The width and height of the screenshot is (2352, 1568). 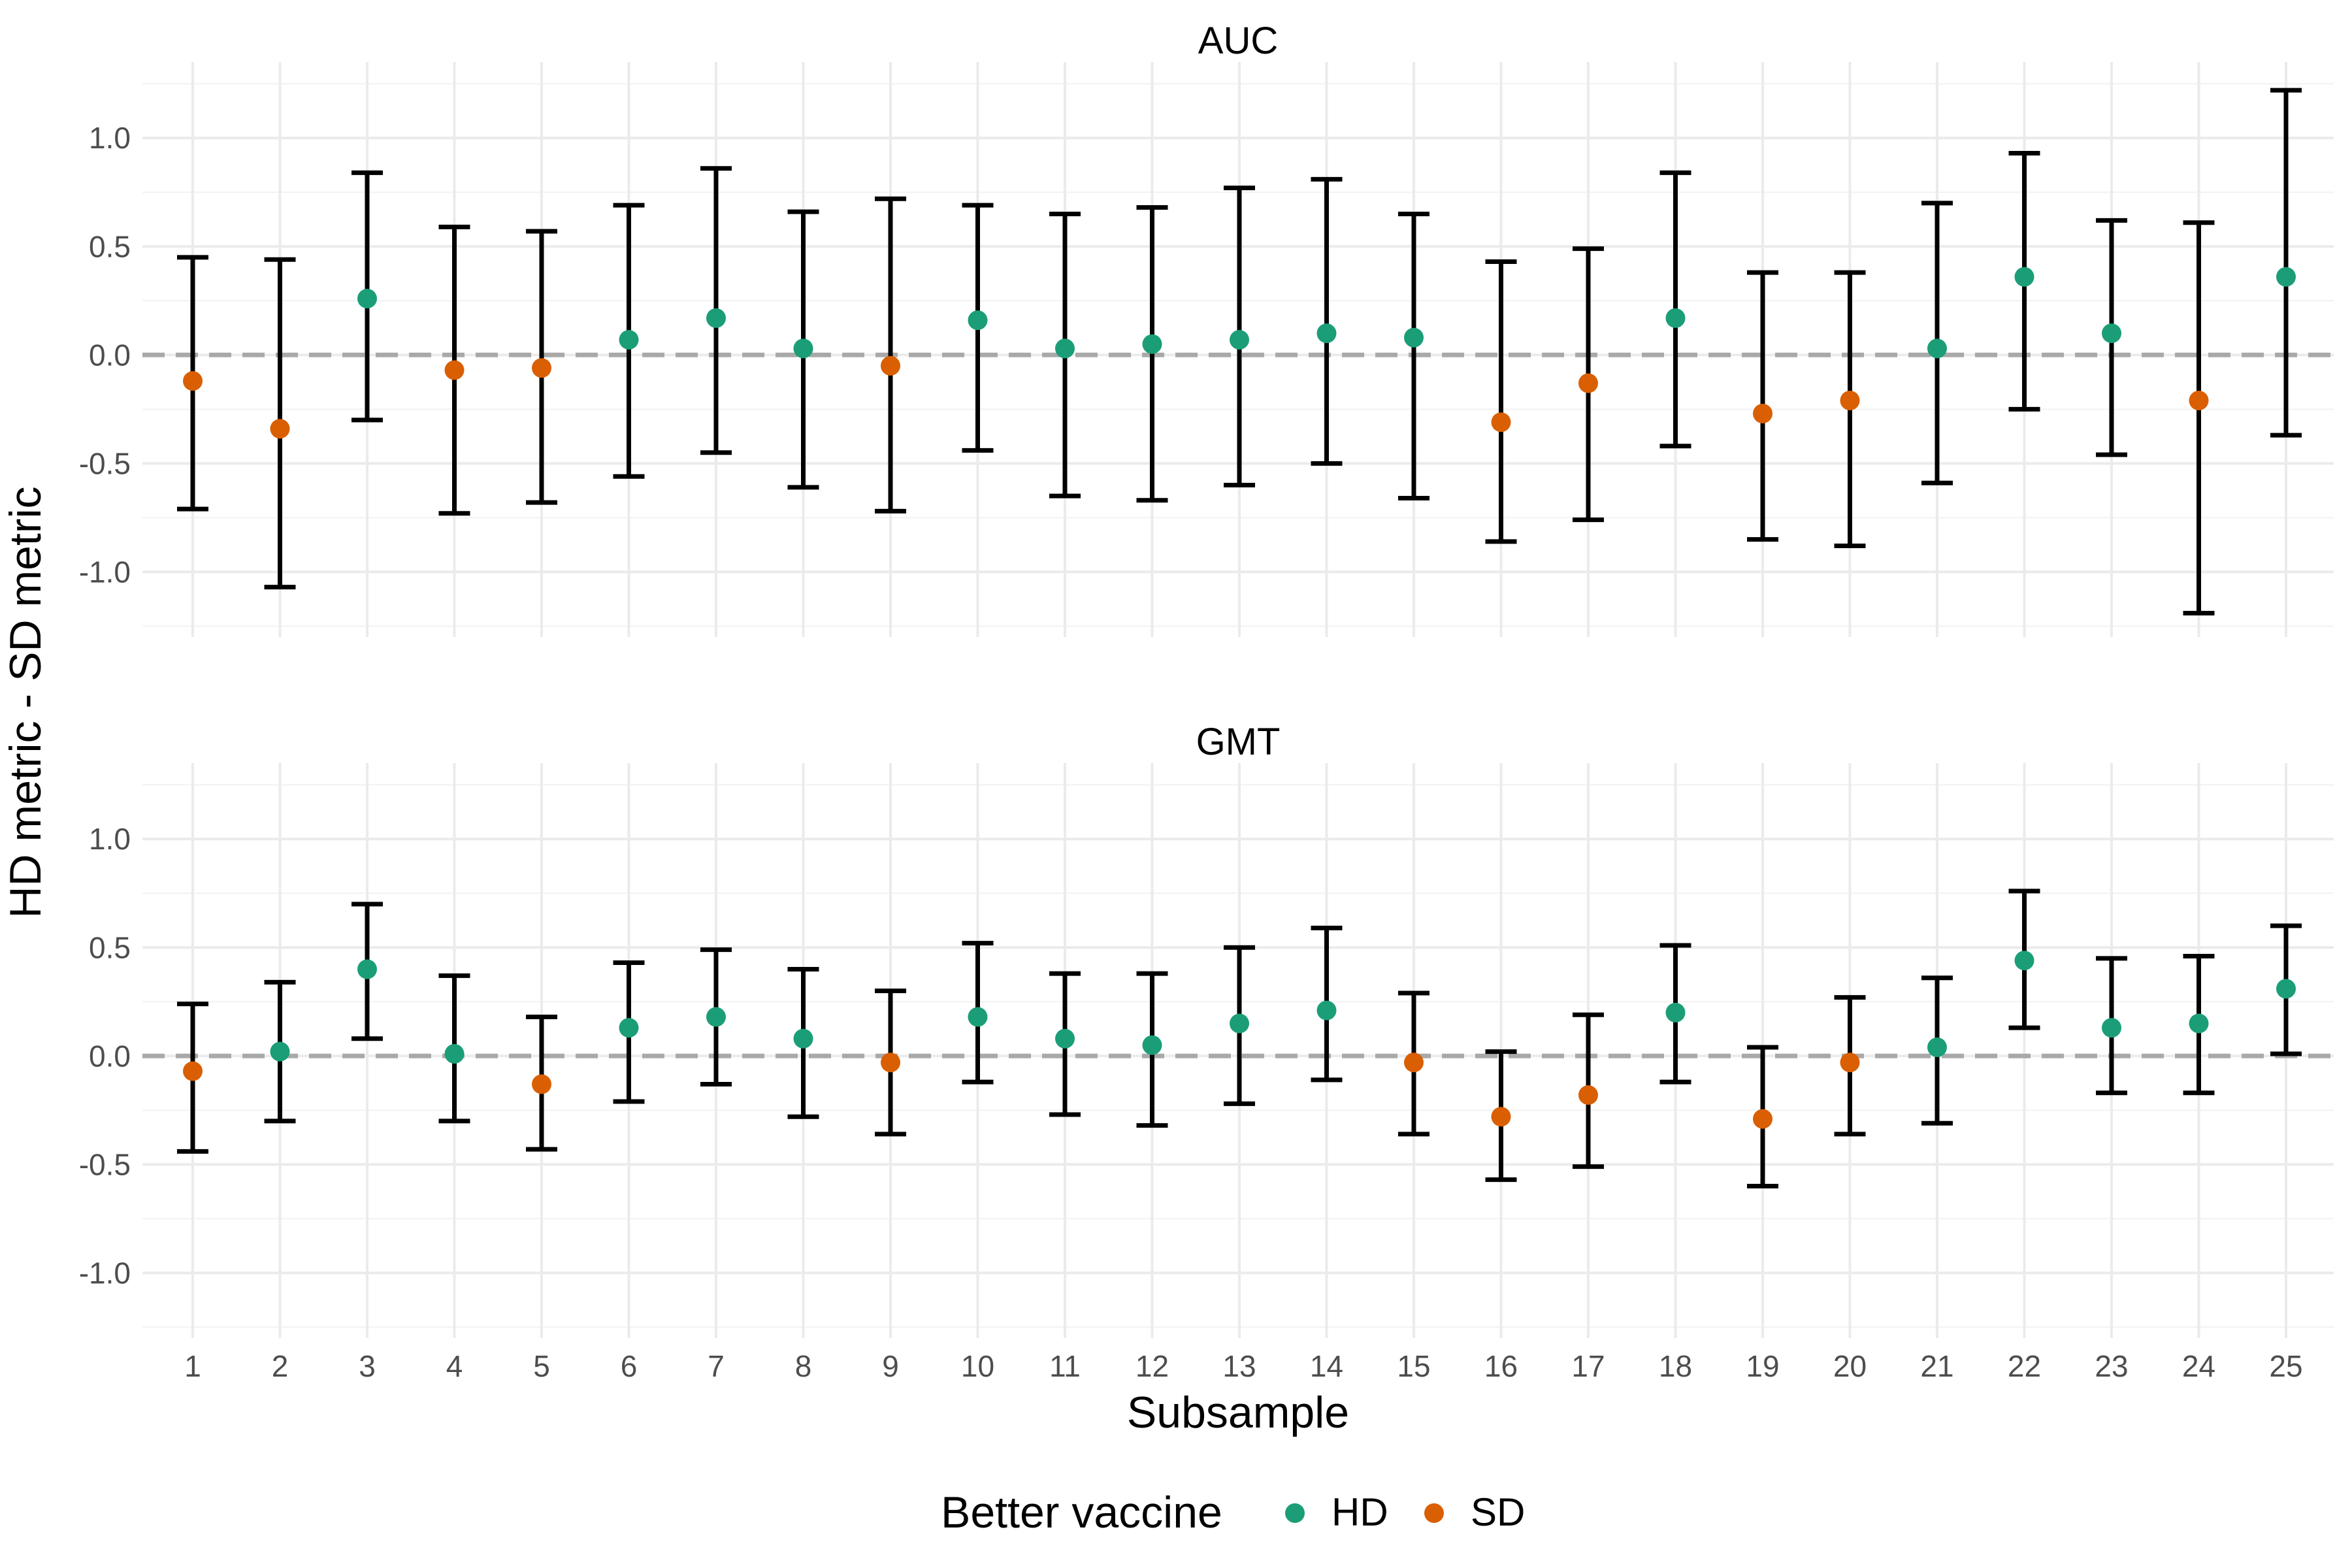 What do you see at coordinates (890, 1366) in the screenshot?
I see `x-tick-label: 9` at bounding box center [890, 1366].